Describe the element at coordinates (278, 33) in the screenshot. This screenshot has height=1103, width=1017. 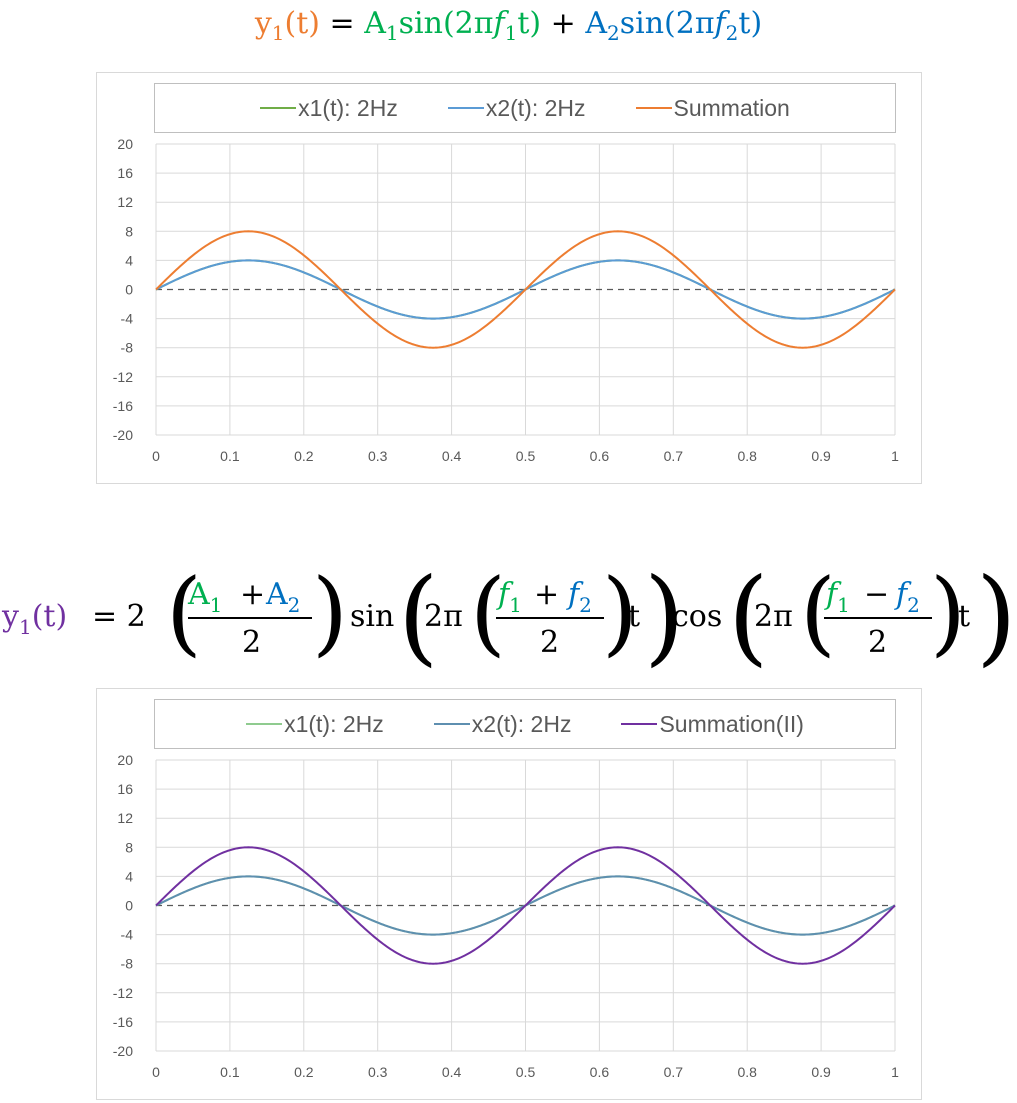
I see `formula1-lhs-sub: 1` at that location.